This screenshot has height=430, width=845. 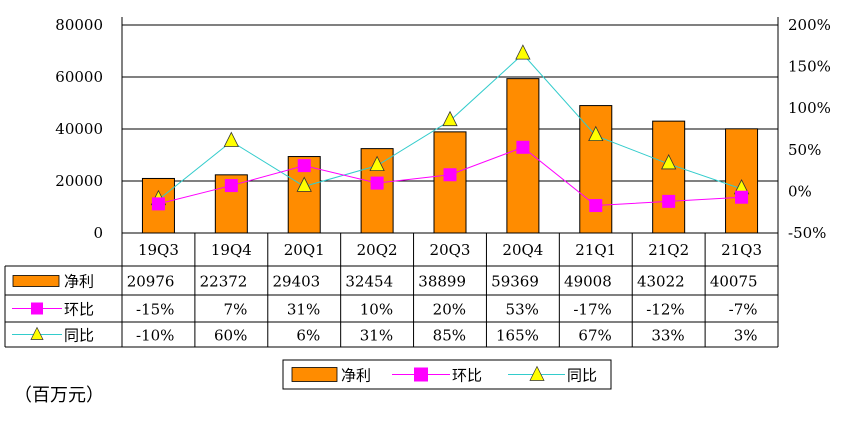 What do you see at coordinates (231, 250) in the screenshot?
I see `category-label: 19Q4` at bounding box center [231, 250].